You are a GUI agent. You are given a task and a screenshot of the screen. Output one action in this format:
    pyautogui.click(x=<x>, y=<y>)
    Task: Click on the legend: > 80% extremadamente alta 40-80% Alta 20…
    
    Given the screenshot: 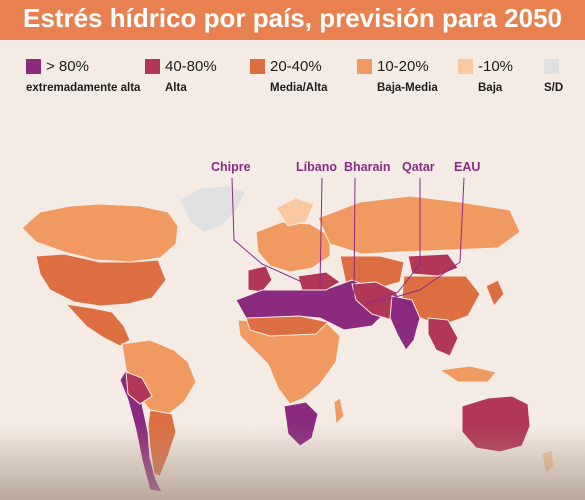 What is the action you would take?
    pyautogui.click(x=292, y=81)
    